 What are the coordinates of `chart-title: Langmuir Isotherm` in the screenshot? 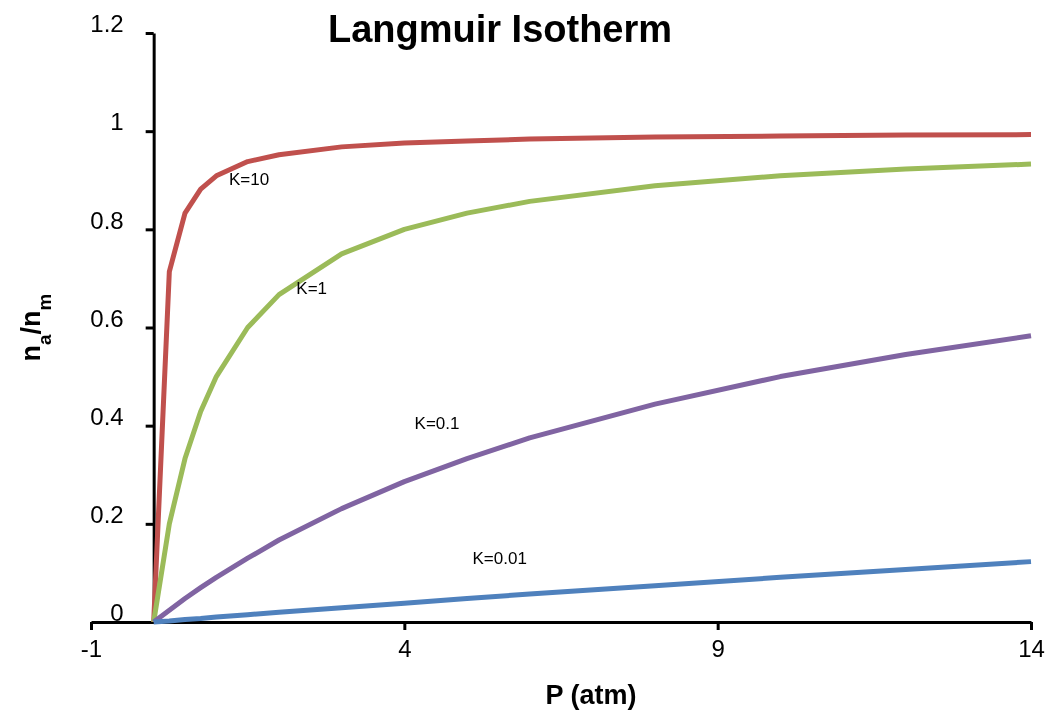 It's located at (500, 29).